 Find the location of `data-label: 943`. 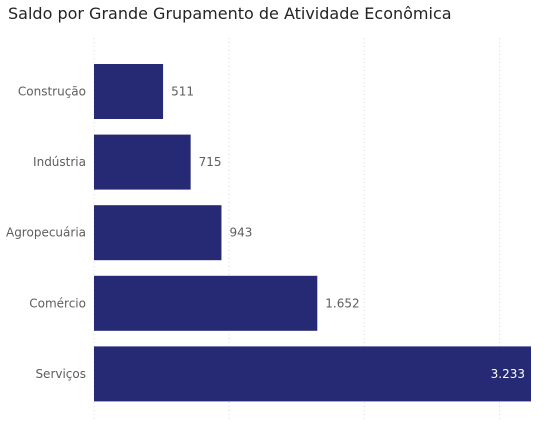

data-label: 943 is located at coordinates (240, 233).